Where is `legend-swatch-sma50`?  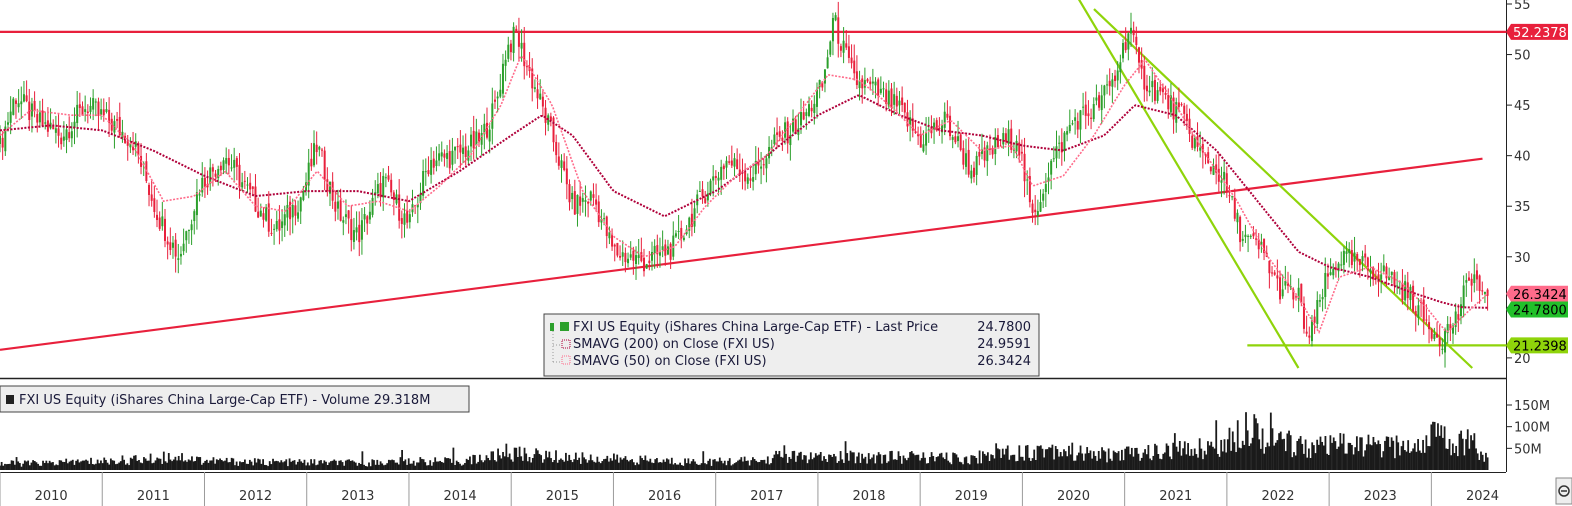
legend-swatch-sma50 is located at coordinates (566, 360).